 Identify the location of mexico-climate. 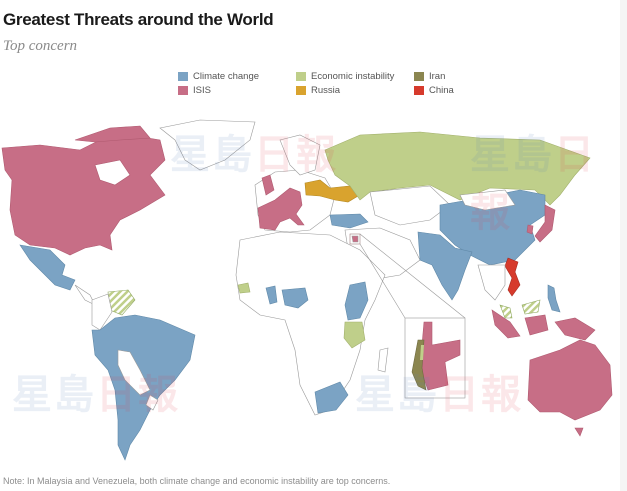
(47, 267).